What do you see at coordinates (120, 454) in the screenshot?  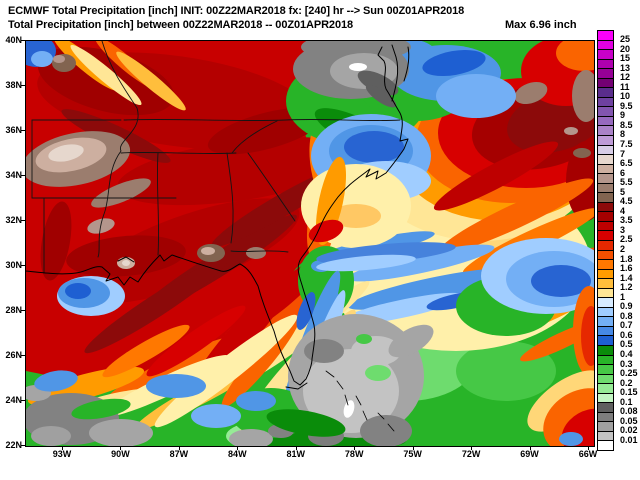 I see `lon-label-90W: 90W` at bounding box center [120, 454].